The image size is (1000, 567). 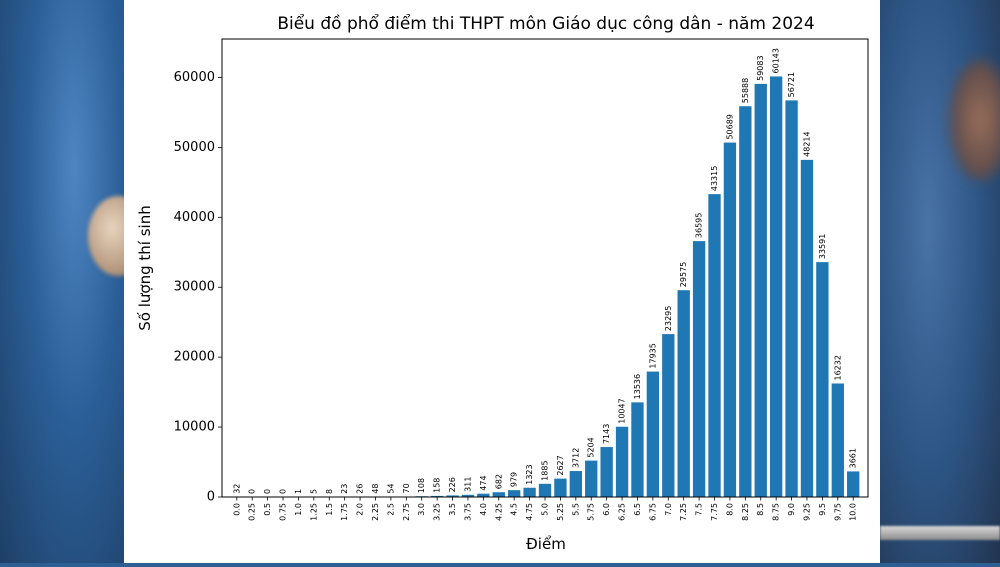 What do you see at coordinates (483, 482) in the screenshot?
I see `bar-value-label: 474` at bounding box center [483, 482].